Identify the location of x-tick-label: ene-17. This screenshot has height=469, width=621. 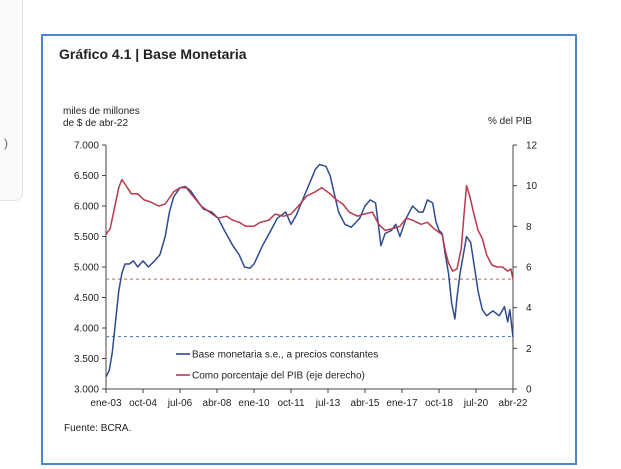
(402, 403).